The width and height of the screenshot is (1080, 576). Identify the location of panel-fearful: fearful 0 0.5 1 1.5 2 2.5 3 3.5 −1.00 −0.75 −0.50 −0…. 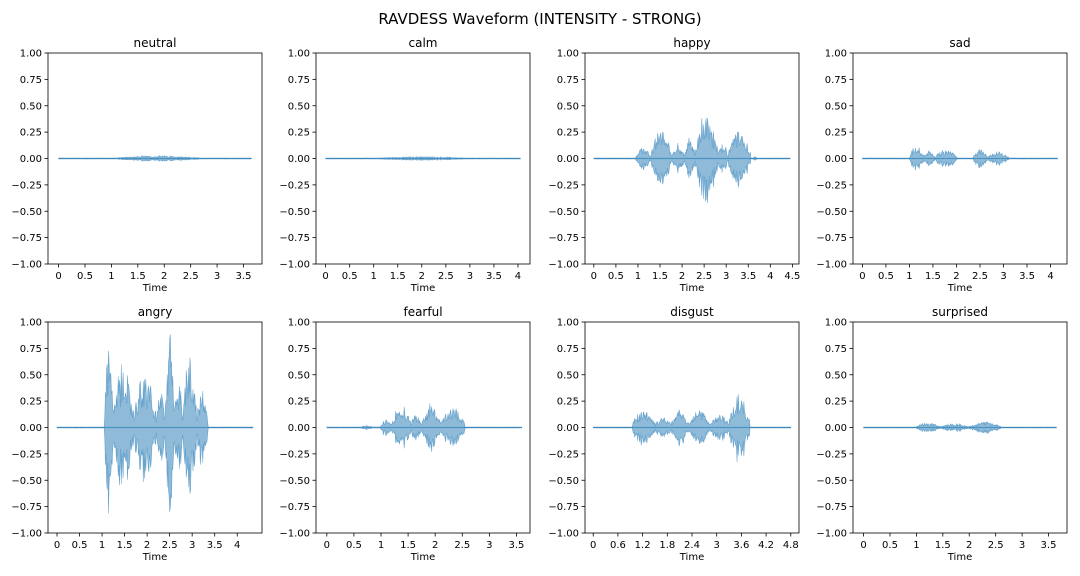
(405, 434).